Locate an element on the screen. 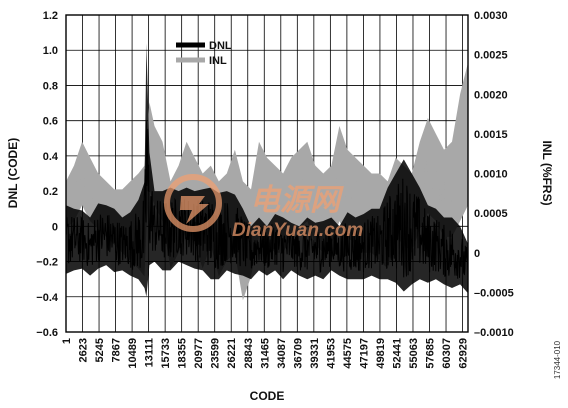 This screenshot has width=568, height=408. right-axis-tick-label: 0.0010 is located at coordinates (491, 175).